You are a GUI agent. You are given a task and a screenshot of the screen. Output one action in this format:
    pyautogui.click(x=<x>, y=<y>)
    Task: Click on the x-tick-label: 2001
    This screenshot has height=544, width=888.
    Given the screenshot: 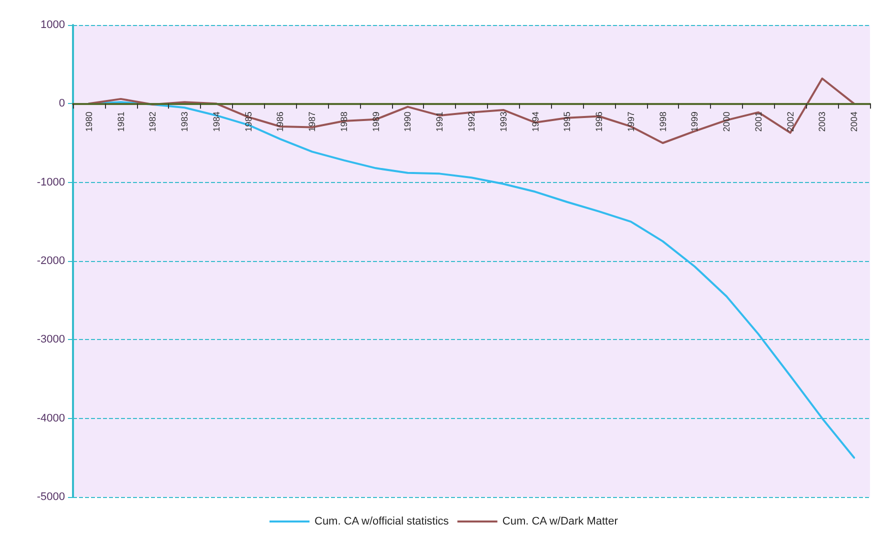 What is the action you would take?
    pyautogui.click(x=758, y=122)
    